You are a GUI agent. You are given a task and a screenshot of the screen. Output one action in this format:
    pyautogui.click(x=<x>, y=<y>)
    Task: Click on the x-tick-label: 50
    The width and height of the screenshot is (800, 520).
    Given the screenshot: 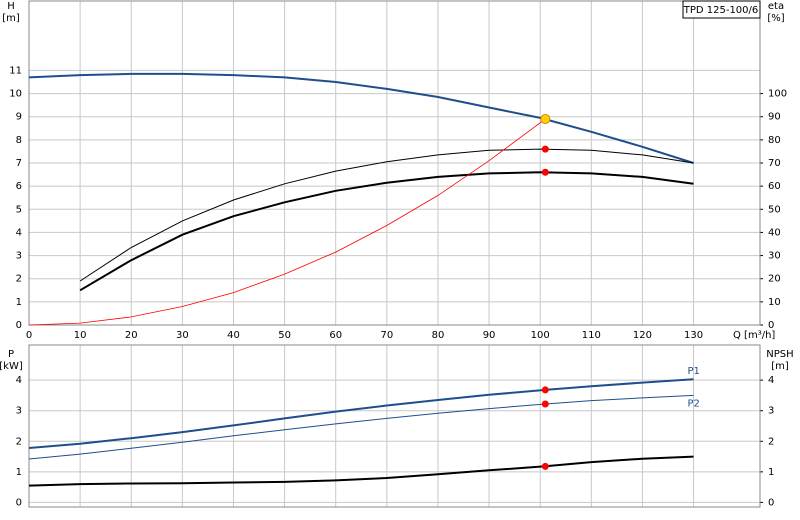 What is the action you would take?
    pyautogui.click(x=284, y=335)
    